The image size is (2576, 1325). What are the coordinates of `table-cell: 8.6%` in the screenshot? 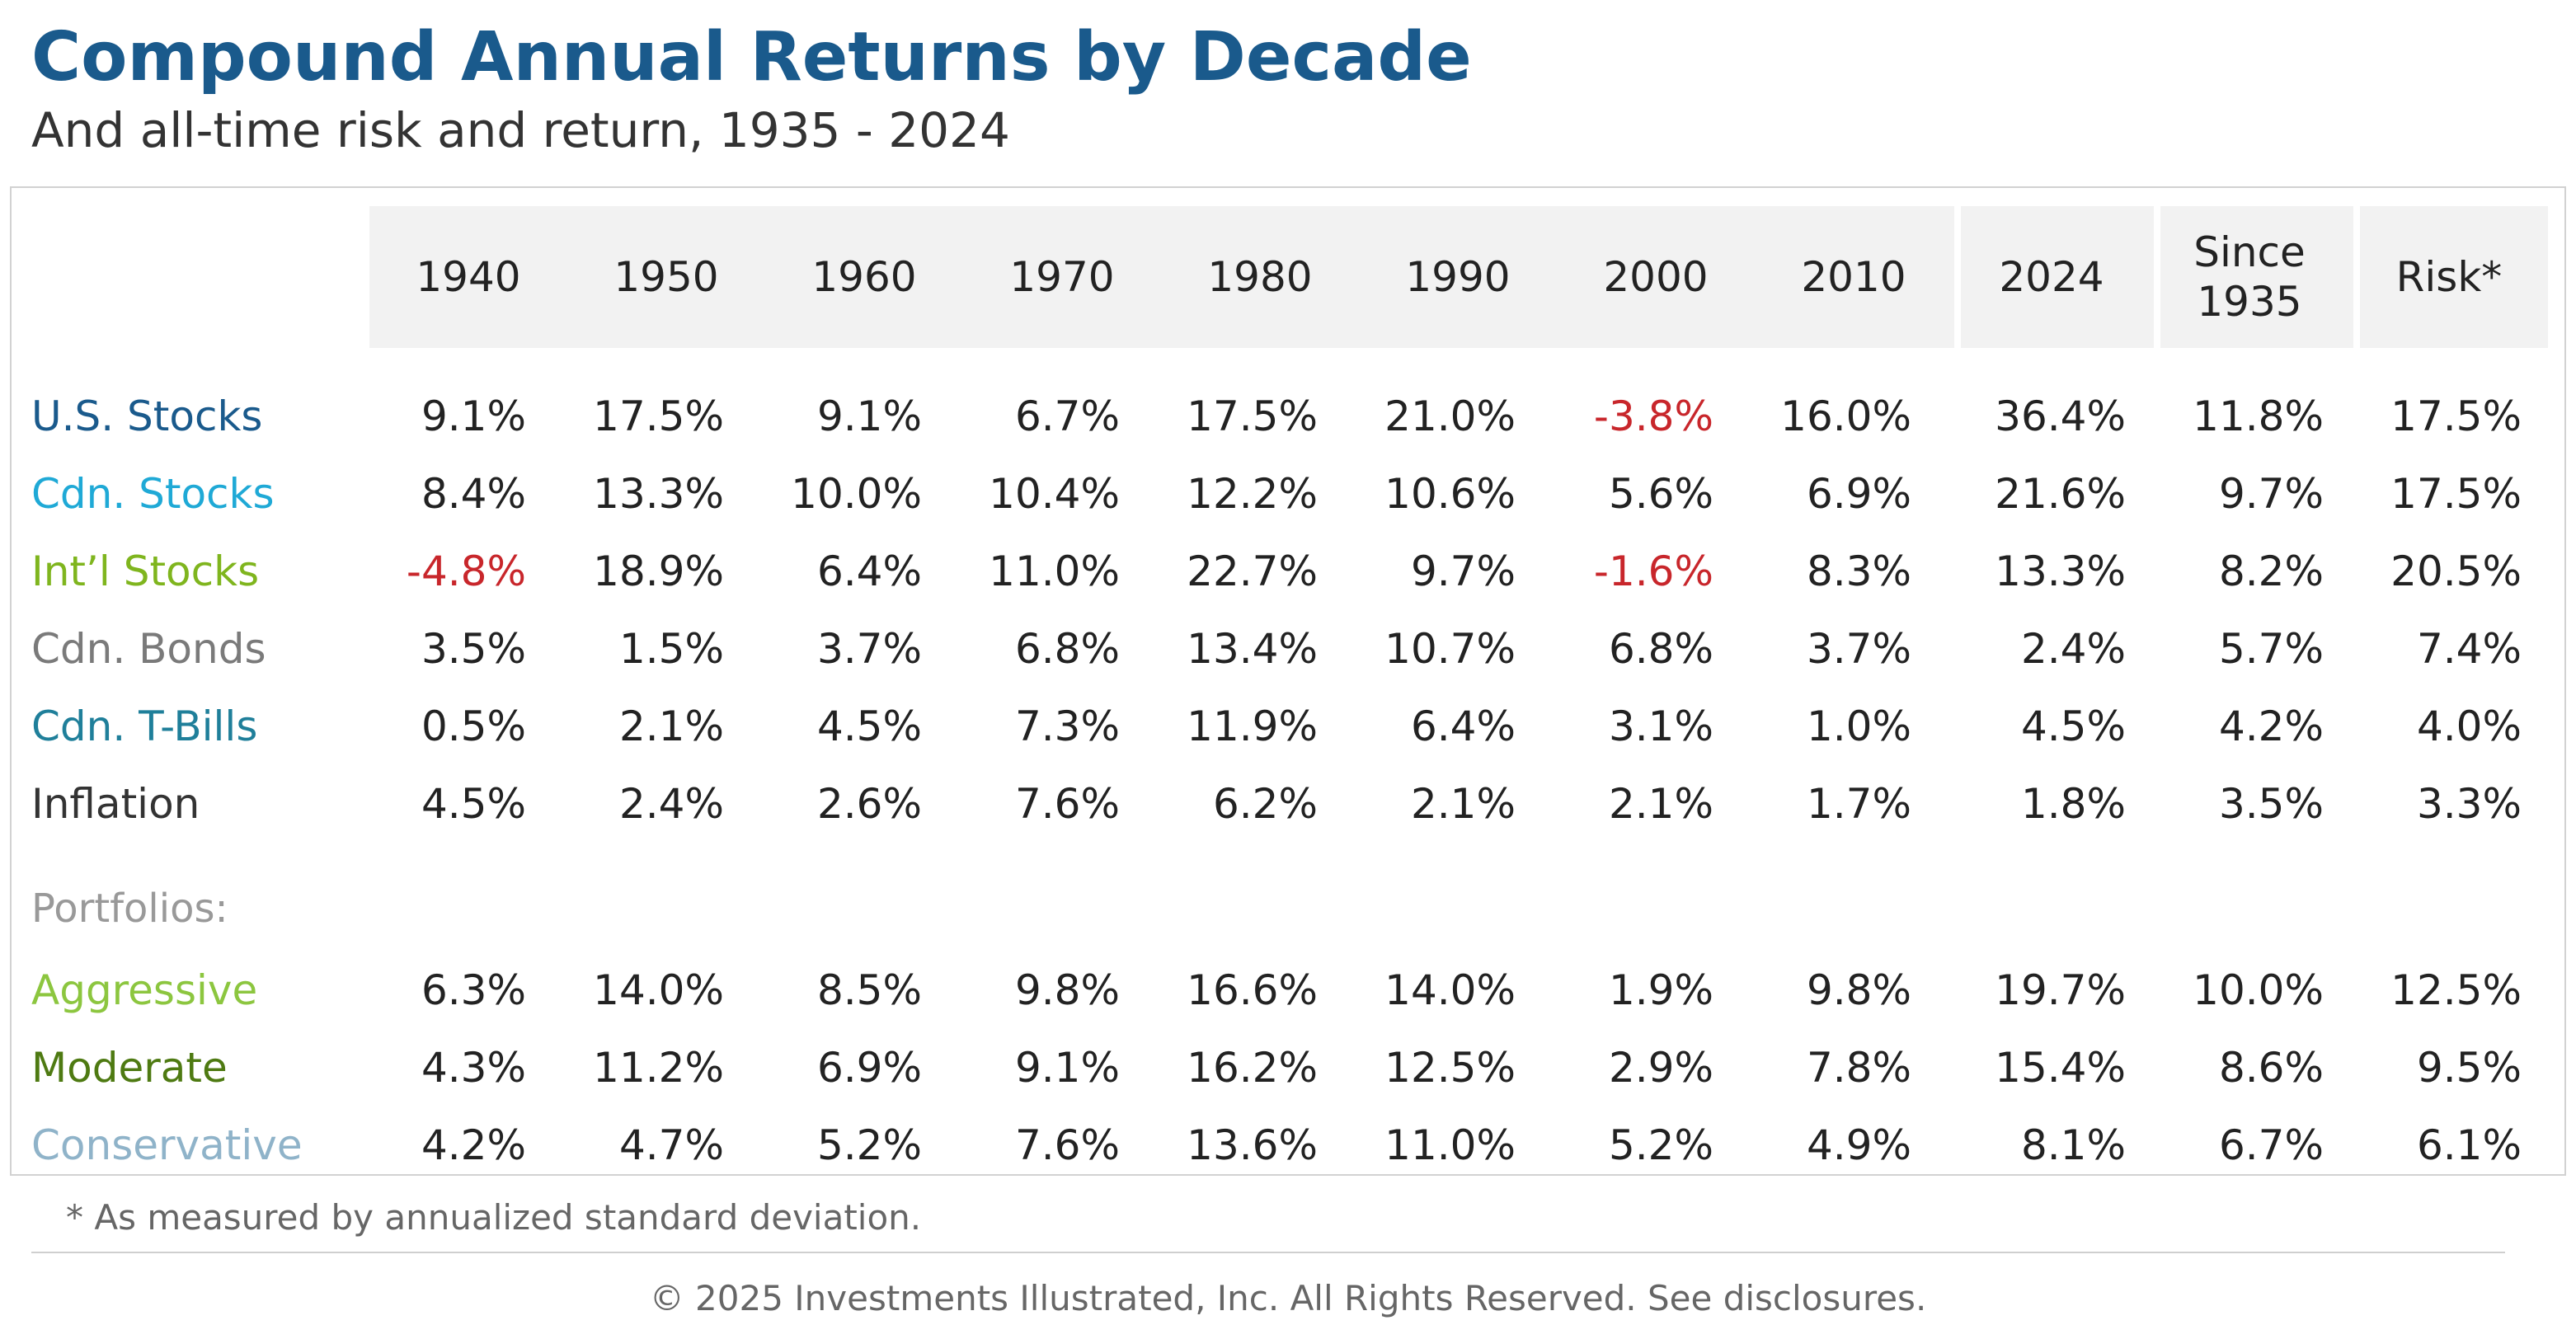 It's located at (2271, 1068).